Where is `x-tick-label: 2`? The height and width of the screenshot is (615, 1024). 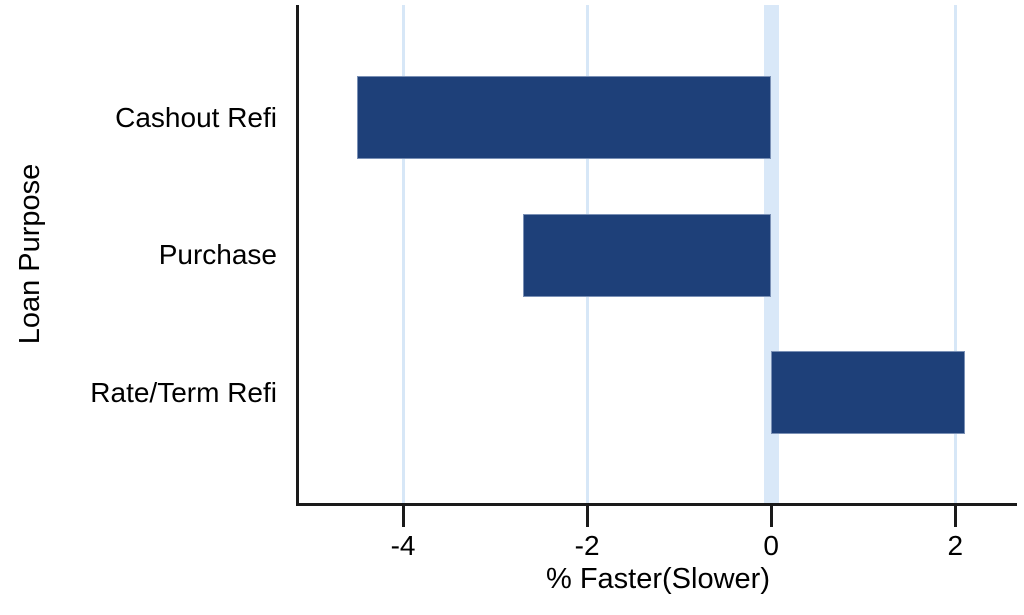 x-tick-label: 2 is located at coordinates (955, 545).